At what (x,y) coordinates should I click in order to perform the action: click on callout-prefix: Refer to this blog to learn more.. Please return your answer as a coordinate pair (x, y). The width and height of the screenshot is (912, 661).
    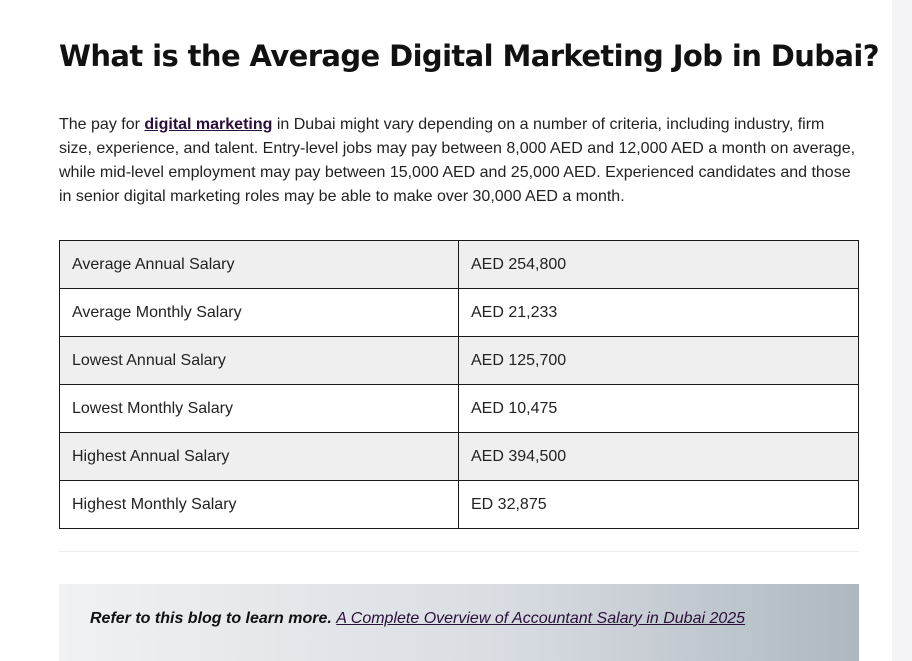
    Looking at the image, I should click on (213, 618).